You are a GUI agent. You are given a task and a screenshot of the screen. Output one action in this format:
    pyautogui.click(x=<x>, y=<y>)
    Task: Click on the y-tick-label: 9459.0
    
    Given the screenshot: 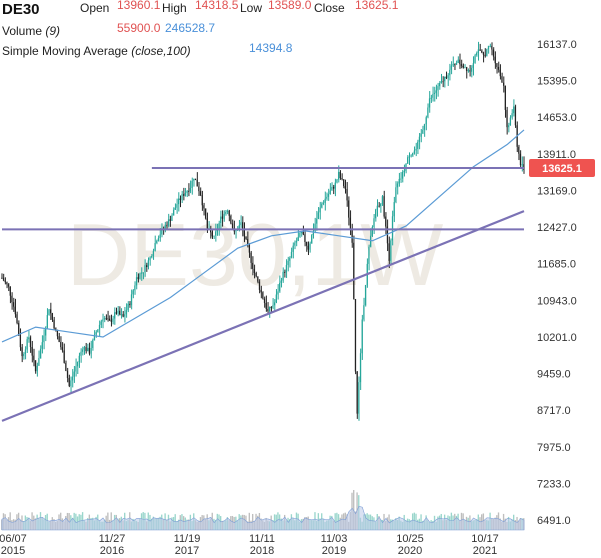 What is the action you would take?
    pyautogui.click(x=554, y=375)
    